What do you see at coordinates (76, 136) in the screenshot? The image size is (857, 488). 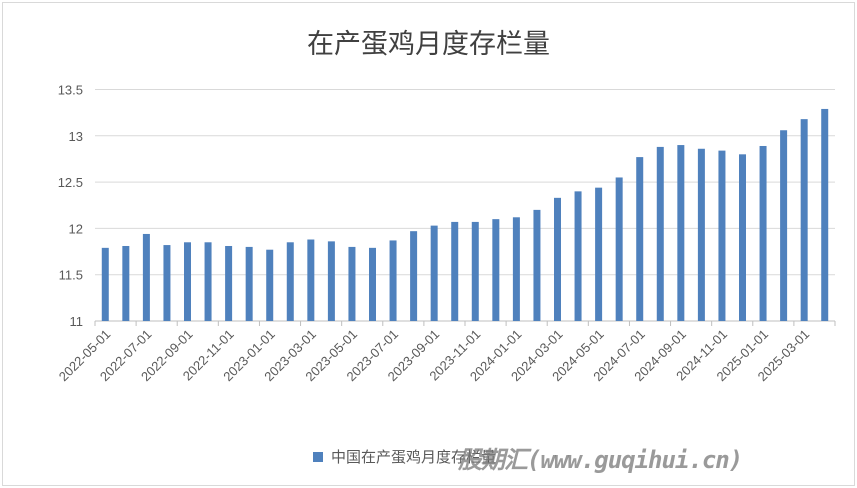 I see `y-tick-label: 13` at bounding box center [76, 136].